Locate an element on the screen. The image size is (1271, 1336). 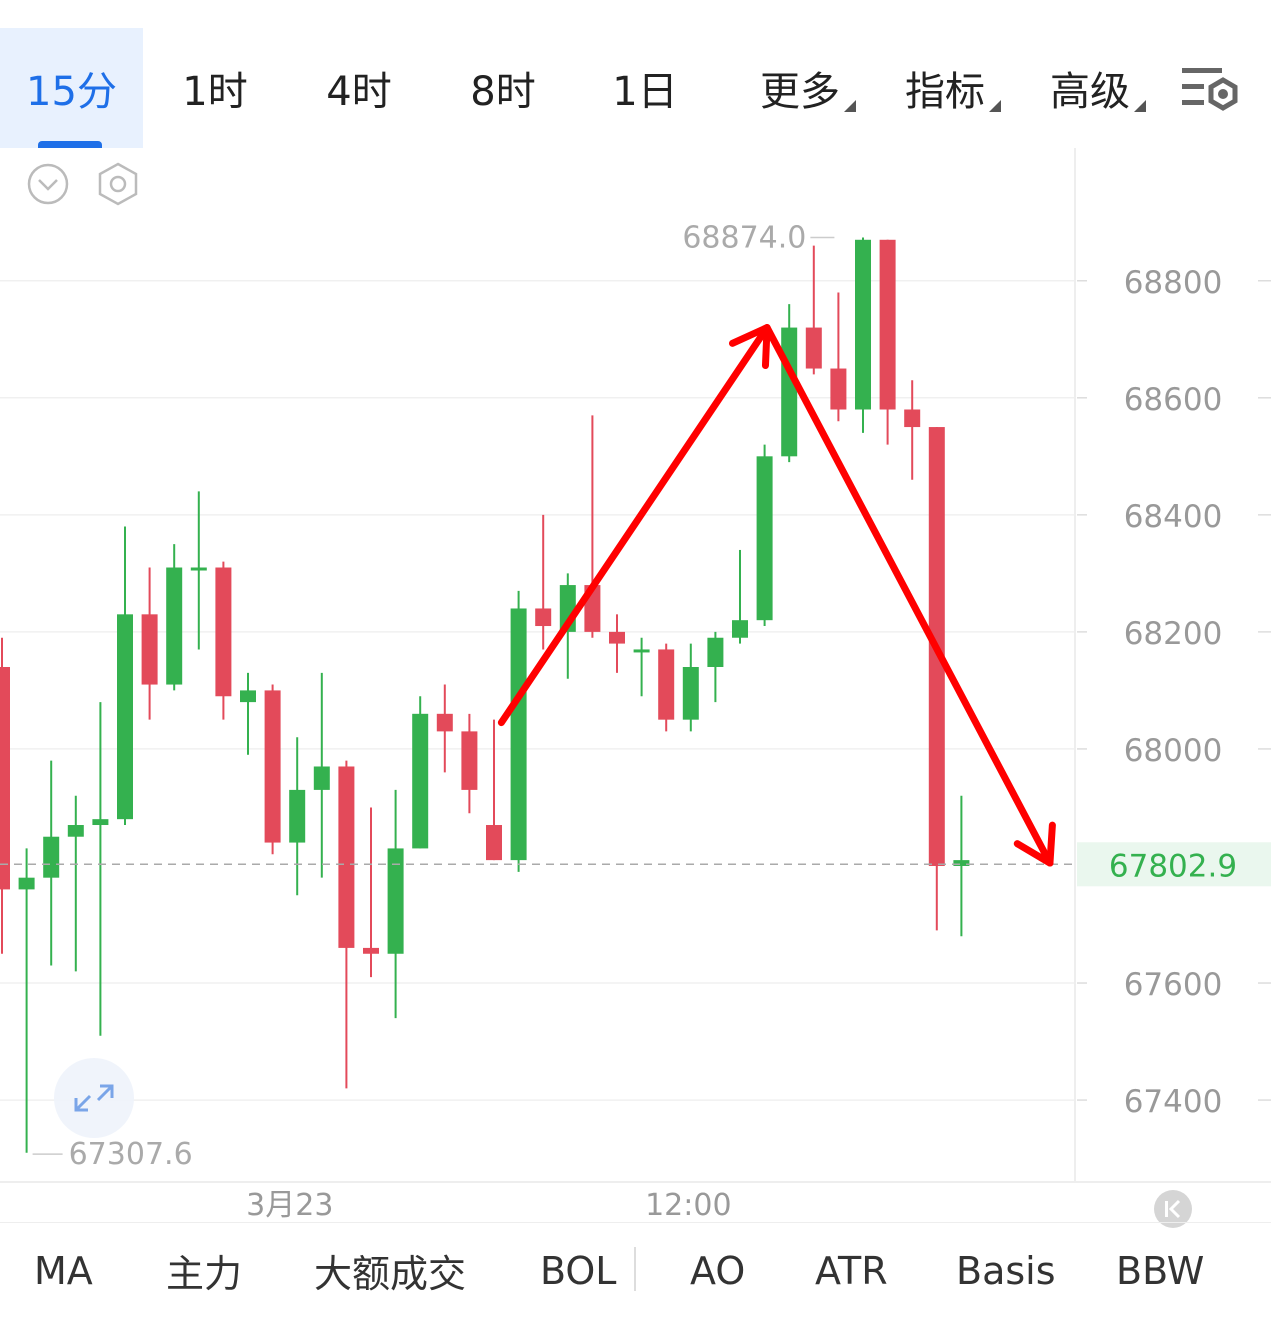
arrow-head is located at coordinates (1034, 844).